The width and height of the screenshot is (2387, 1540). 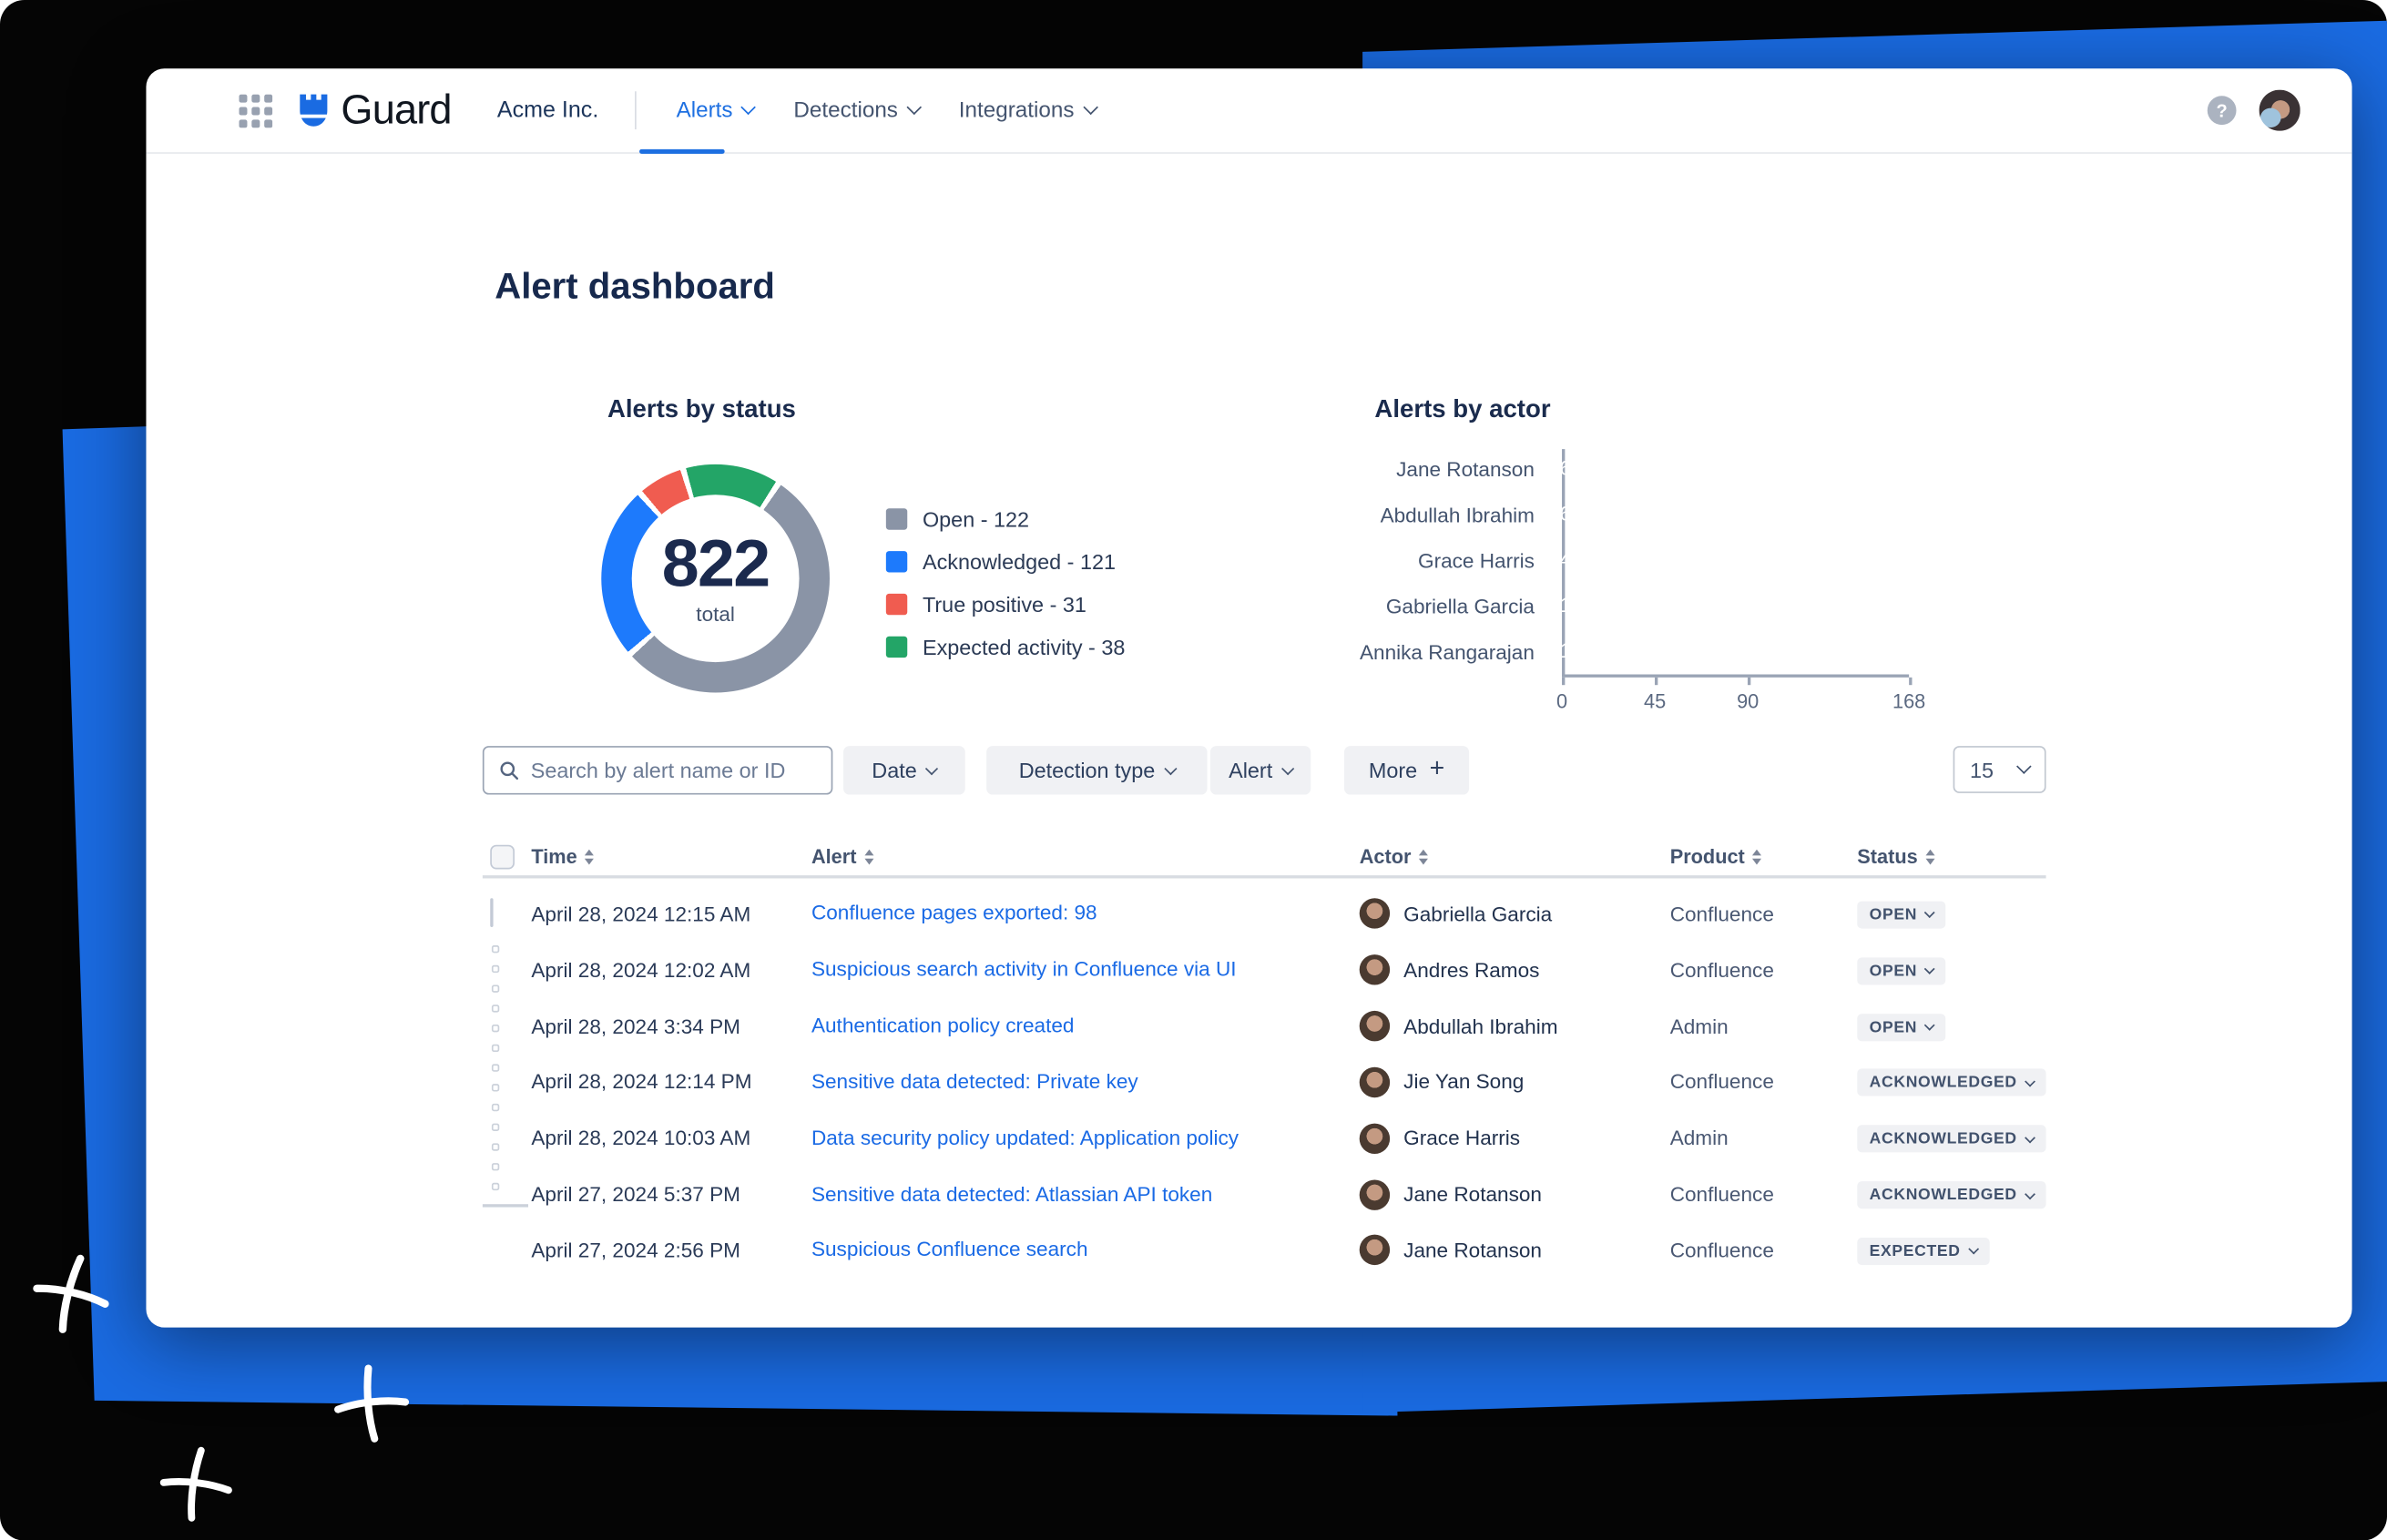 I want to click on row-alert: Sensitive data detected: Private key, so click(x=1085, y=1082).